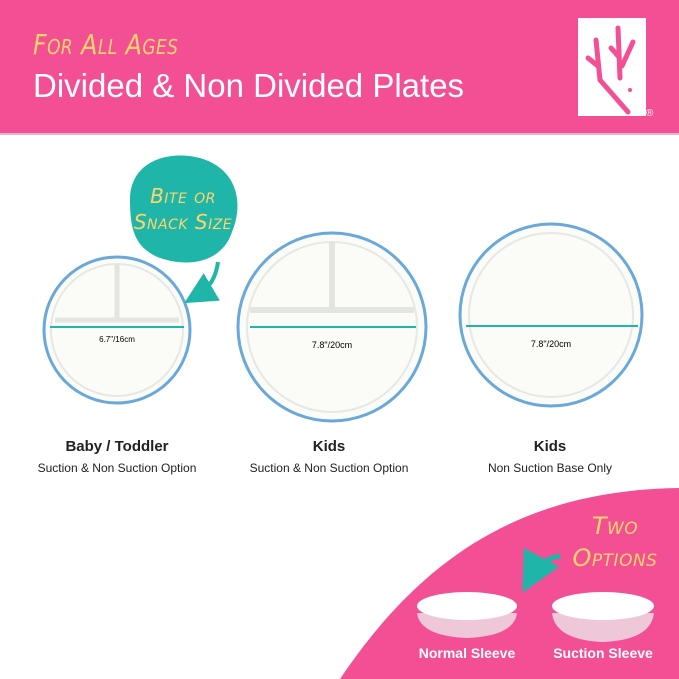 The width and height of the screenshot is (679, 679). I want to click on badge-text: Bite or Snack Size, so click(183, 209).